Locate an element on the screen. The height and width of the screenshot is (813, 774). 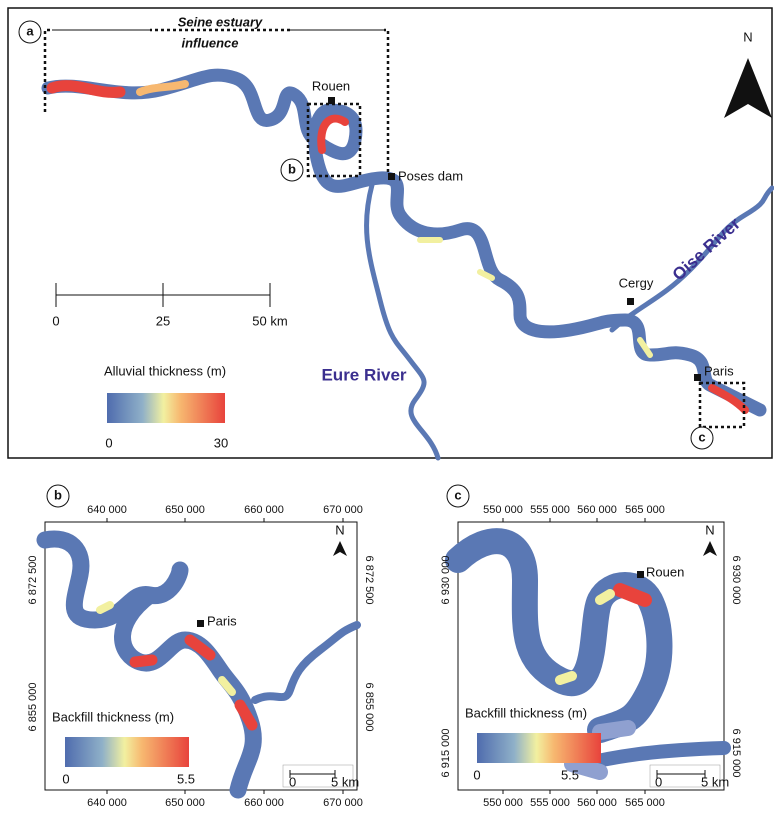
legend-title: Alluvial thickness (m) is located at coordinates (165, 370).